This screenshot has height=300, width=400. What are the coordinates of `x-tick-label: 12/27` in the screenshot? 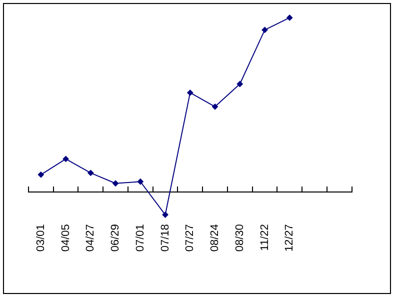 It's located at (290, 238).